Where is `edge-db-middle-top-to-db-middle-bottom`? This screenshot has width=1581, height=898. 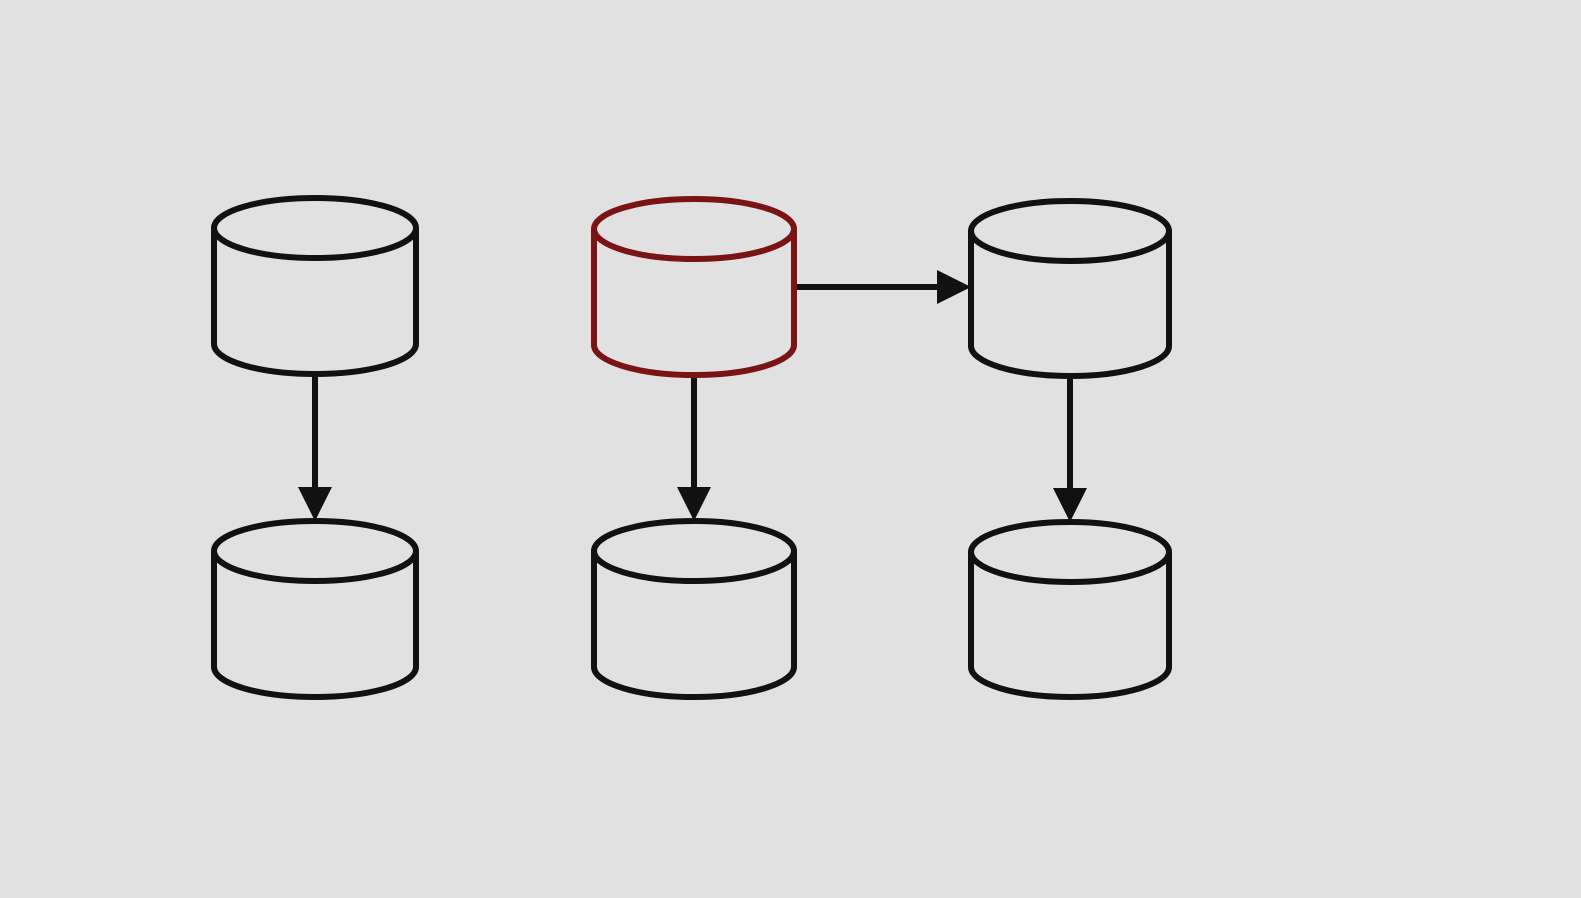
edge-db-middle-top-to-db-middle-bottom is located at coordinates (694, 448).